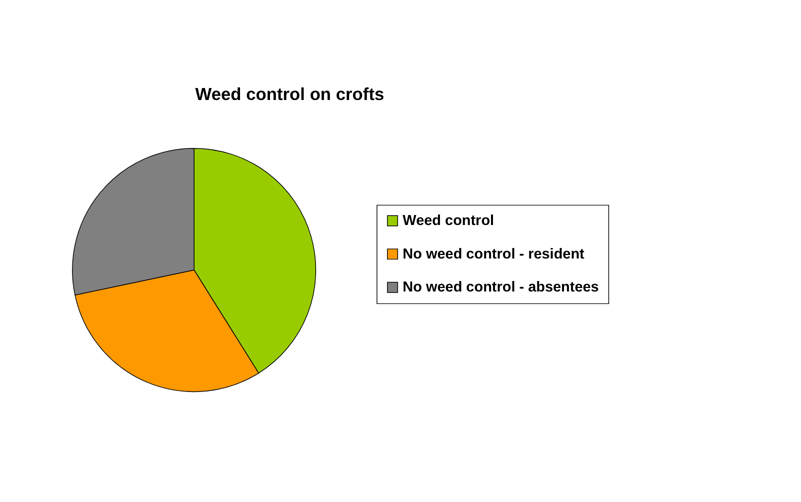  What do you see at coordinates (289, 94) in the screenshot?
I see `chart-title: Weed control on crofts` at bounding box center [289, 94].